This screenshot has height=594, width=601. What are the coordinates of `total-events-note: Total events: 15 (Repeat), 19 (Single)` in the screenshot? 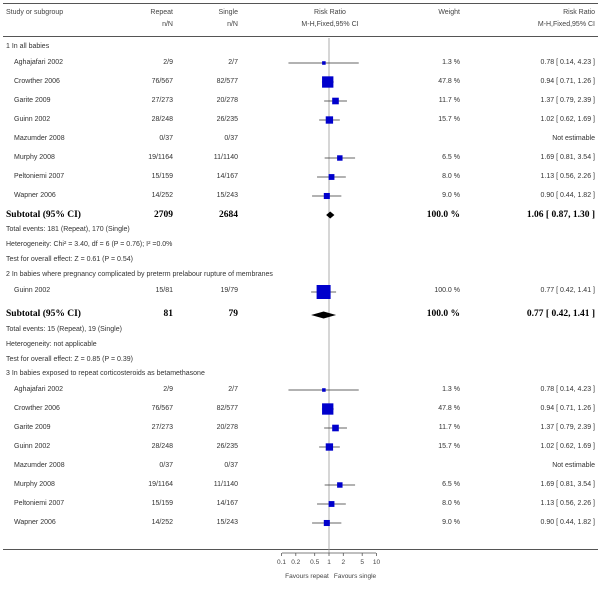 It's located at (64, 329).